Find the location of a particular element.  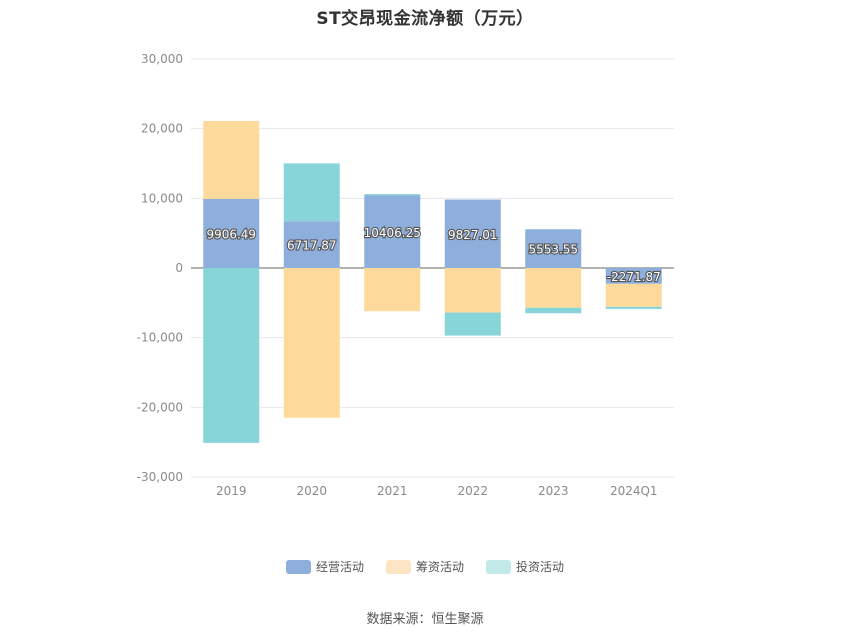

chart-title: ST交昂现金流净额（万元） is located at coordinates (425, 19).